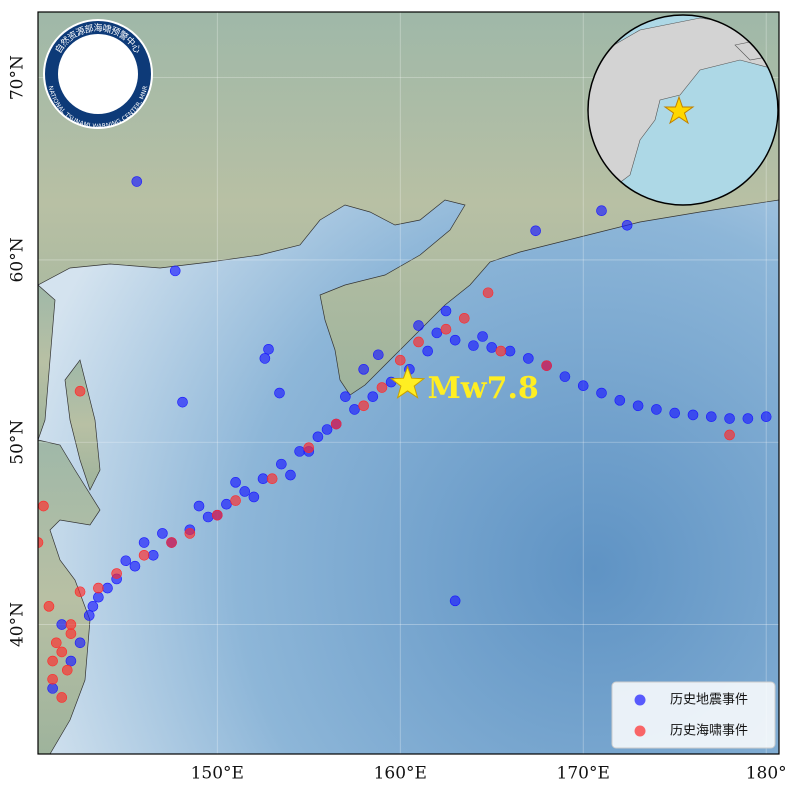 Image resolution: width=800 pixels, height=796 pixels. I want to click on logo-core, so click(98, 74).